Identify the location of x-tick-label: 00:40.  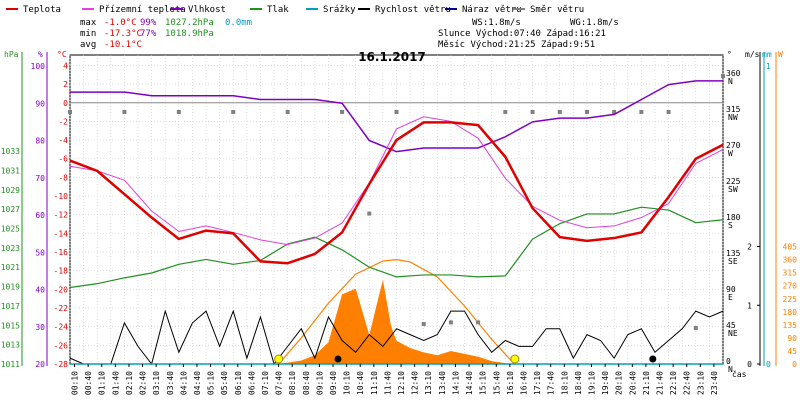
(88, 383).